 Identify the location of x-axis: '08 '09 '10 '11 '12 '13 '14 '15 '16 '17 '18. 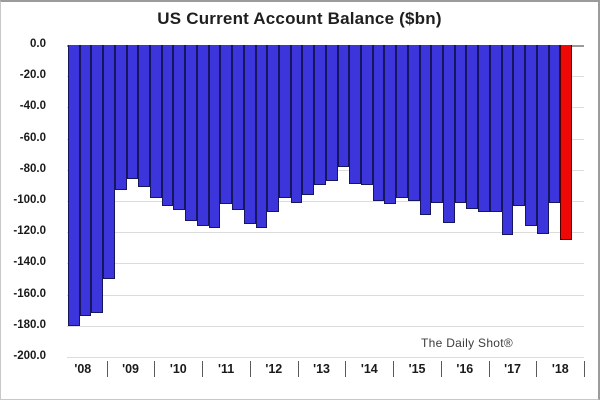
(326, 371).